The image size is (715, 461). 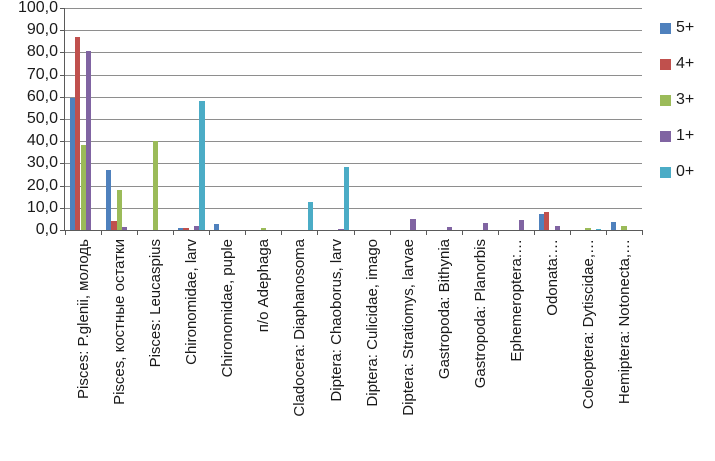 What do you see at coordinates (665, 172) in the screenshot?
I see `legend-swatch-0plus` at bounding box center [665, 172].